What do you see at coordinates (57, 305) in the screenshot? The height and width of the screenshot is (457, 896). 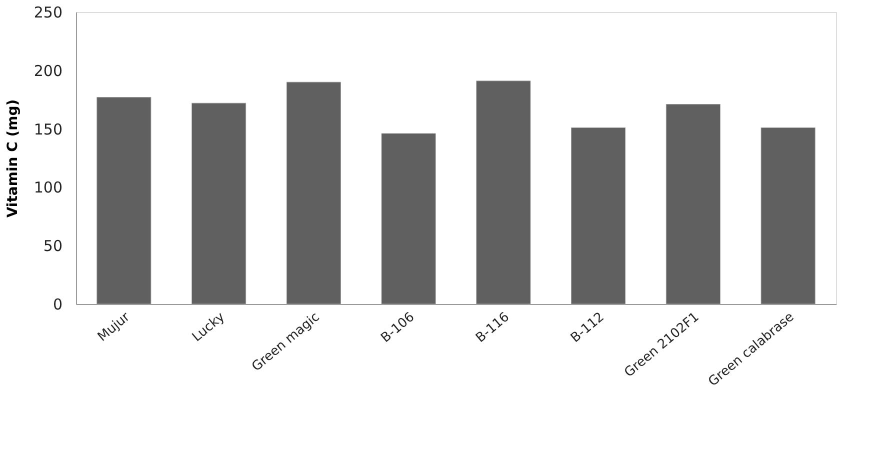 I see `y-tick-label: 0` at bounding box center [57, 305].